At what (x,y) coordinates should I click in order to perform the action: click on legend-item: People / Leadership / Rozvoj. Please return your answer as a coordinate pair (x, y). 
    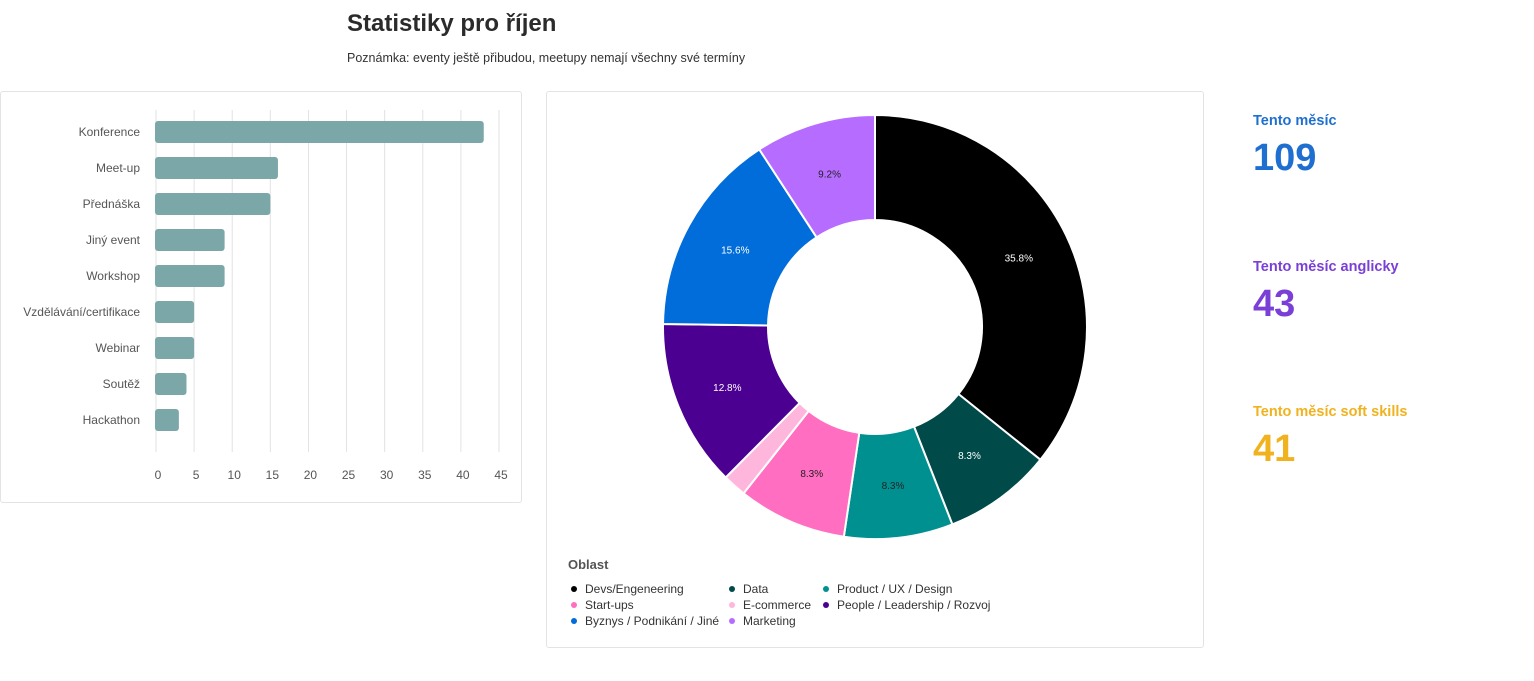
    Looking at the image, I should click on (906, 605).